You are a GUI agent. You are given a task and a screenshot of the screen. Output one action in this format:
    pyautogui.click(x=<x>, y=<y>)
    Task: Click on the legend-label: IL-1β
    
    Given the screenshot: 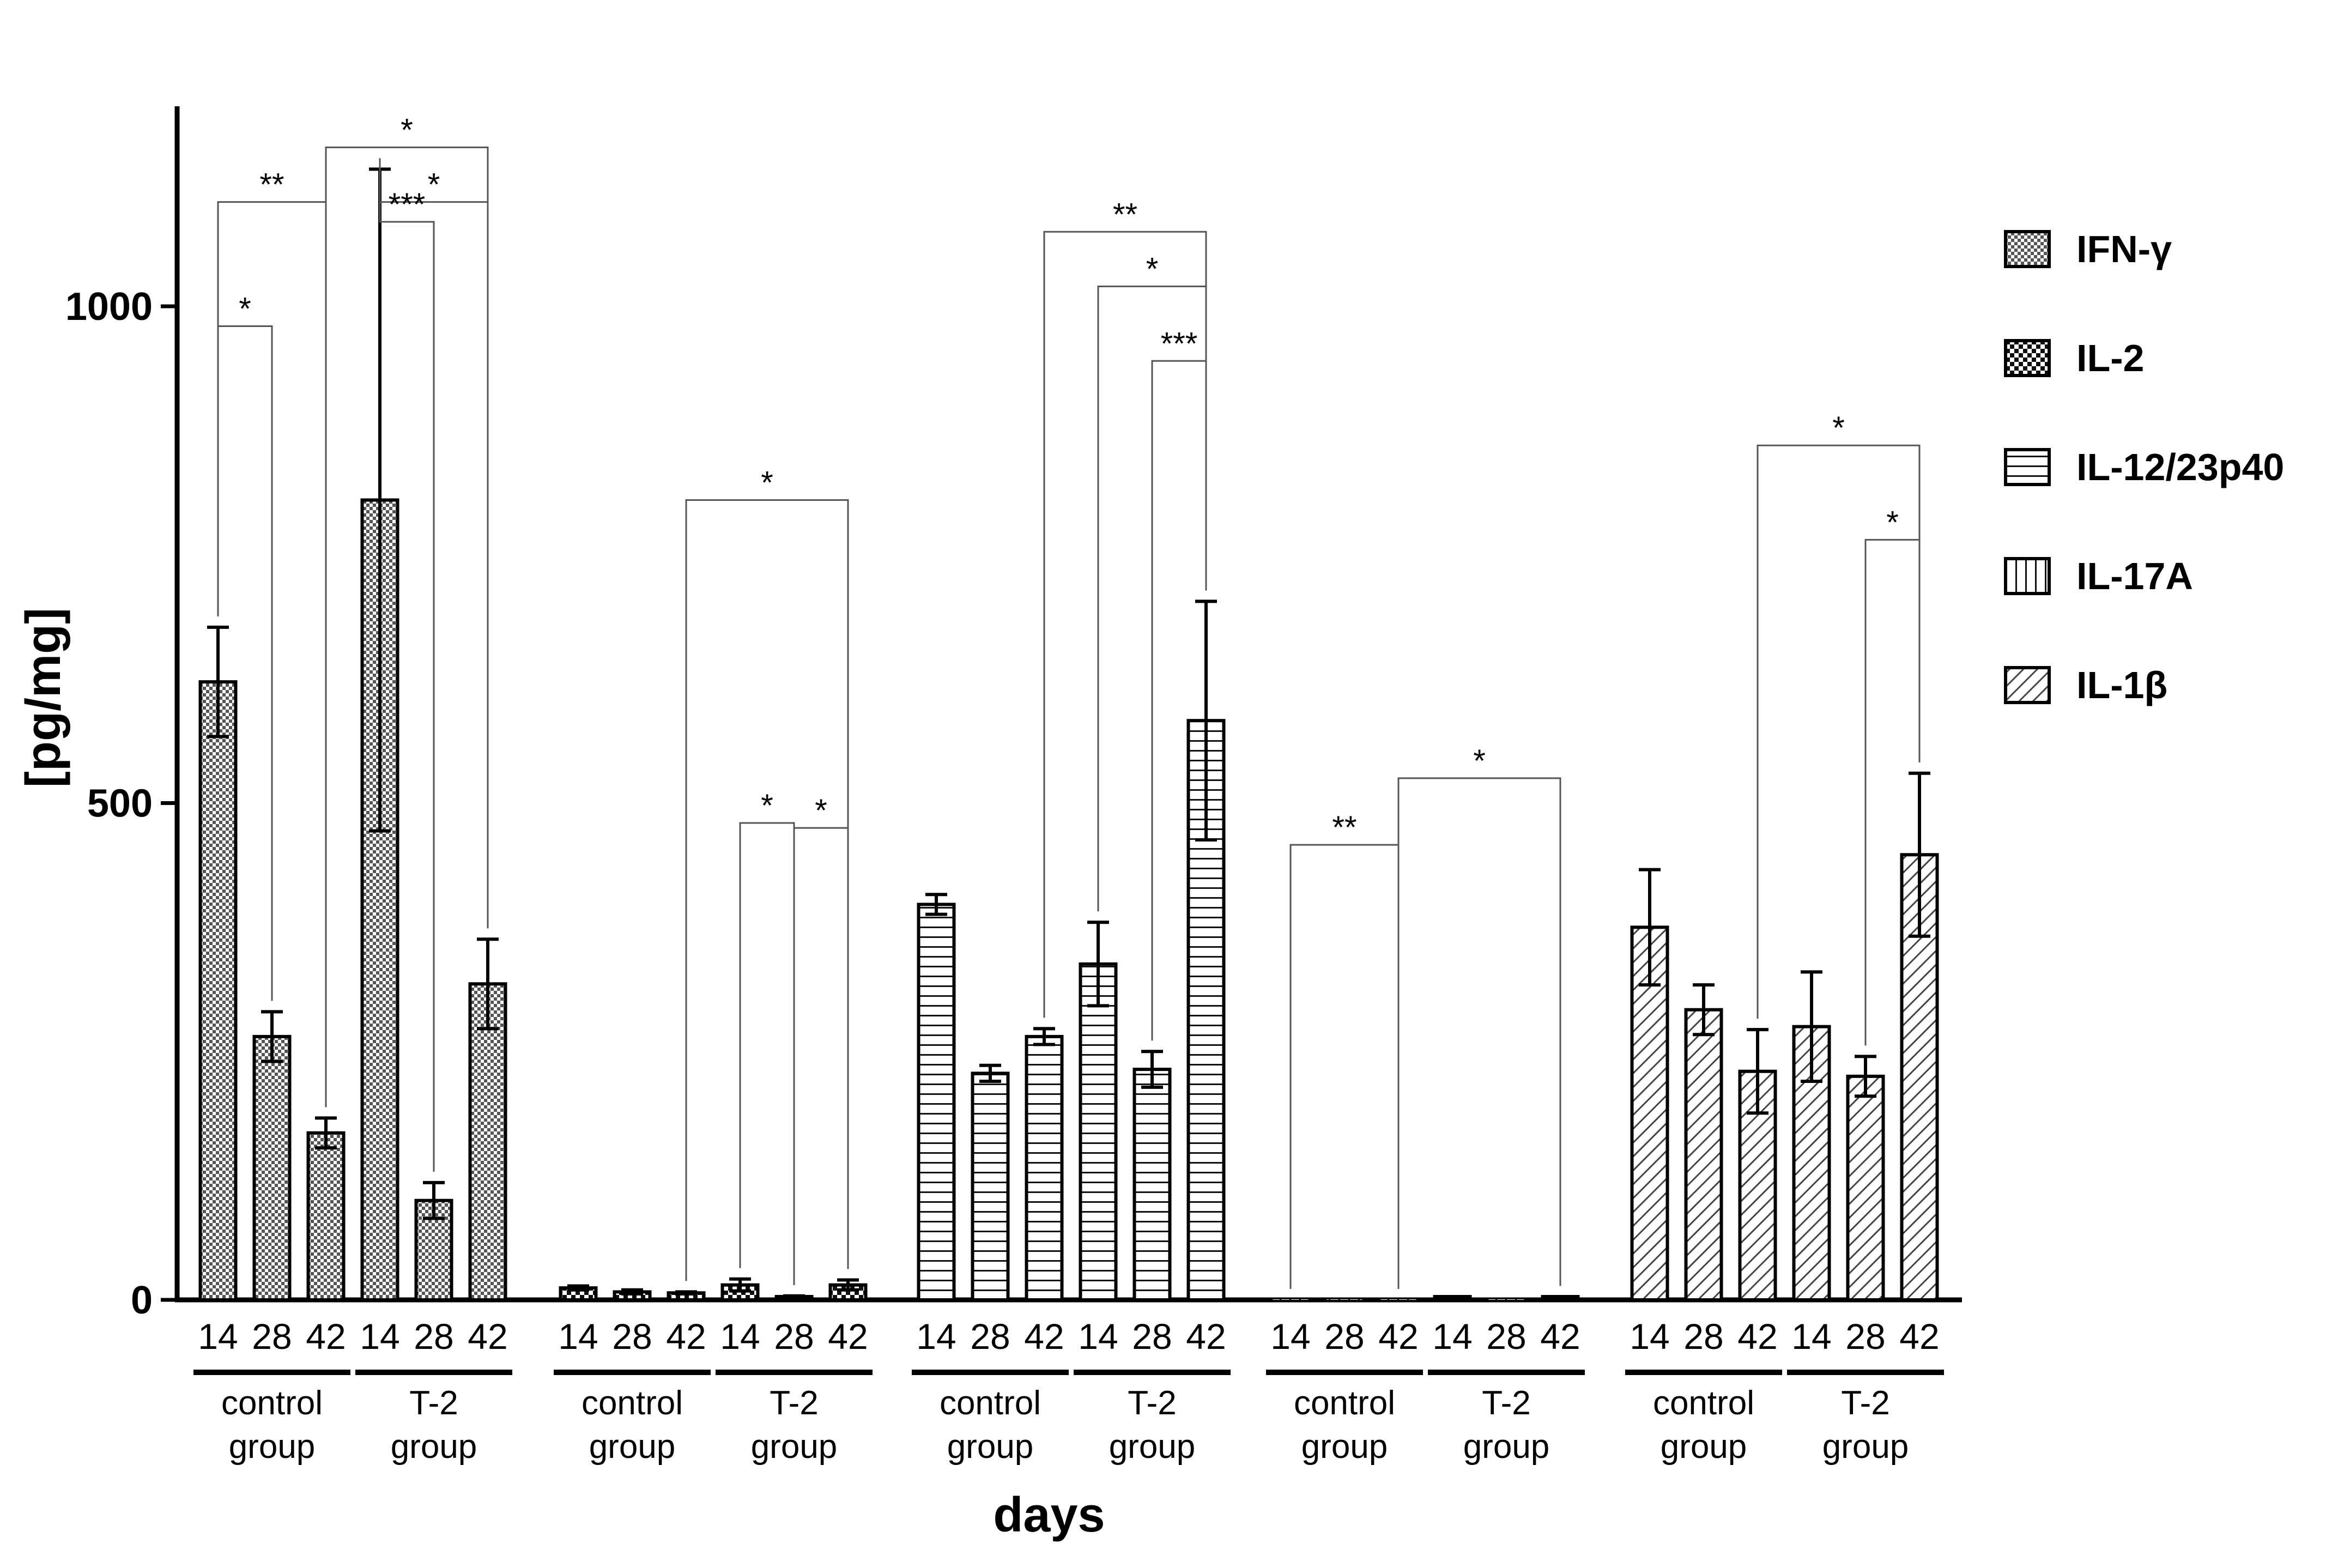 What is the action you would take?
    pyautogui.click(x=2121, y=685)
    